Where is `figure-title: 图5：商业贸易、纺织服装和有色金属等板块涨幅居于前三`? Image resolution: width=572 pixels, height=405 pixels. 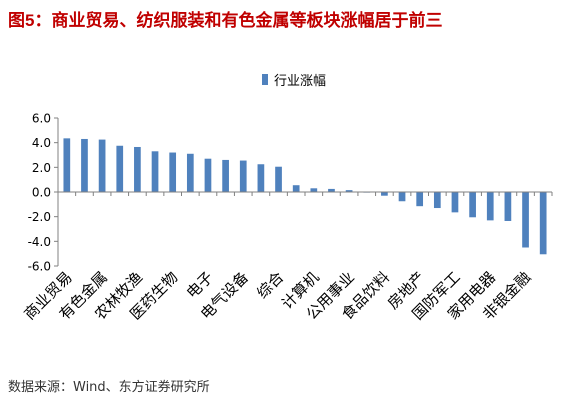
figure-title: 图5：商业贸易、纺织服装和有色金属等板块涨幅居于前三 is located at coordinates (225, 18).